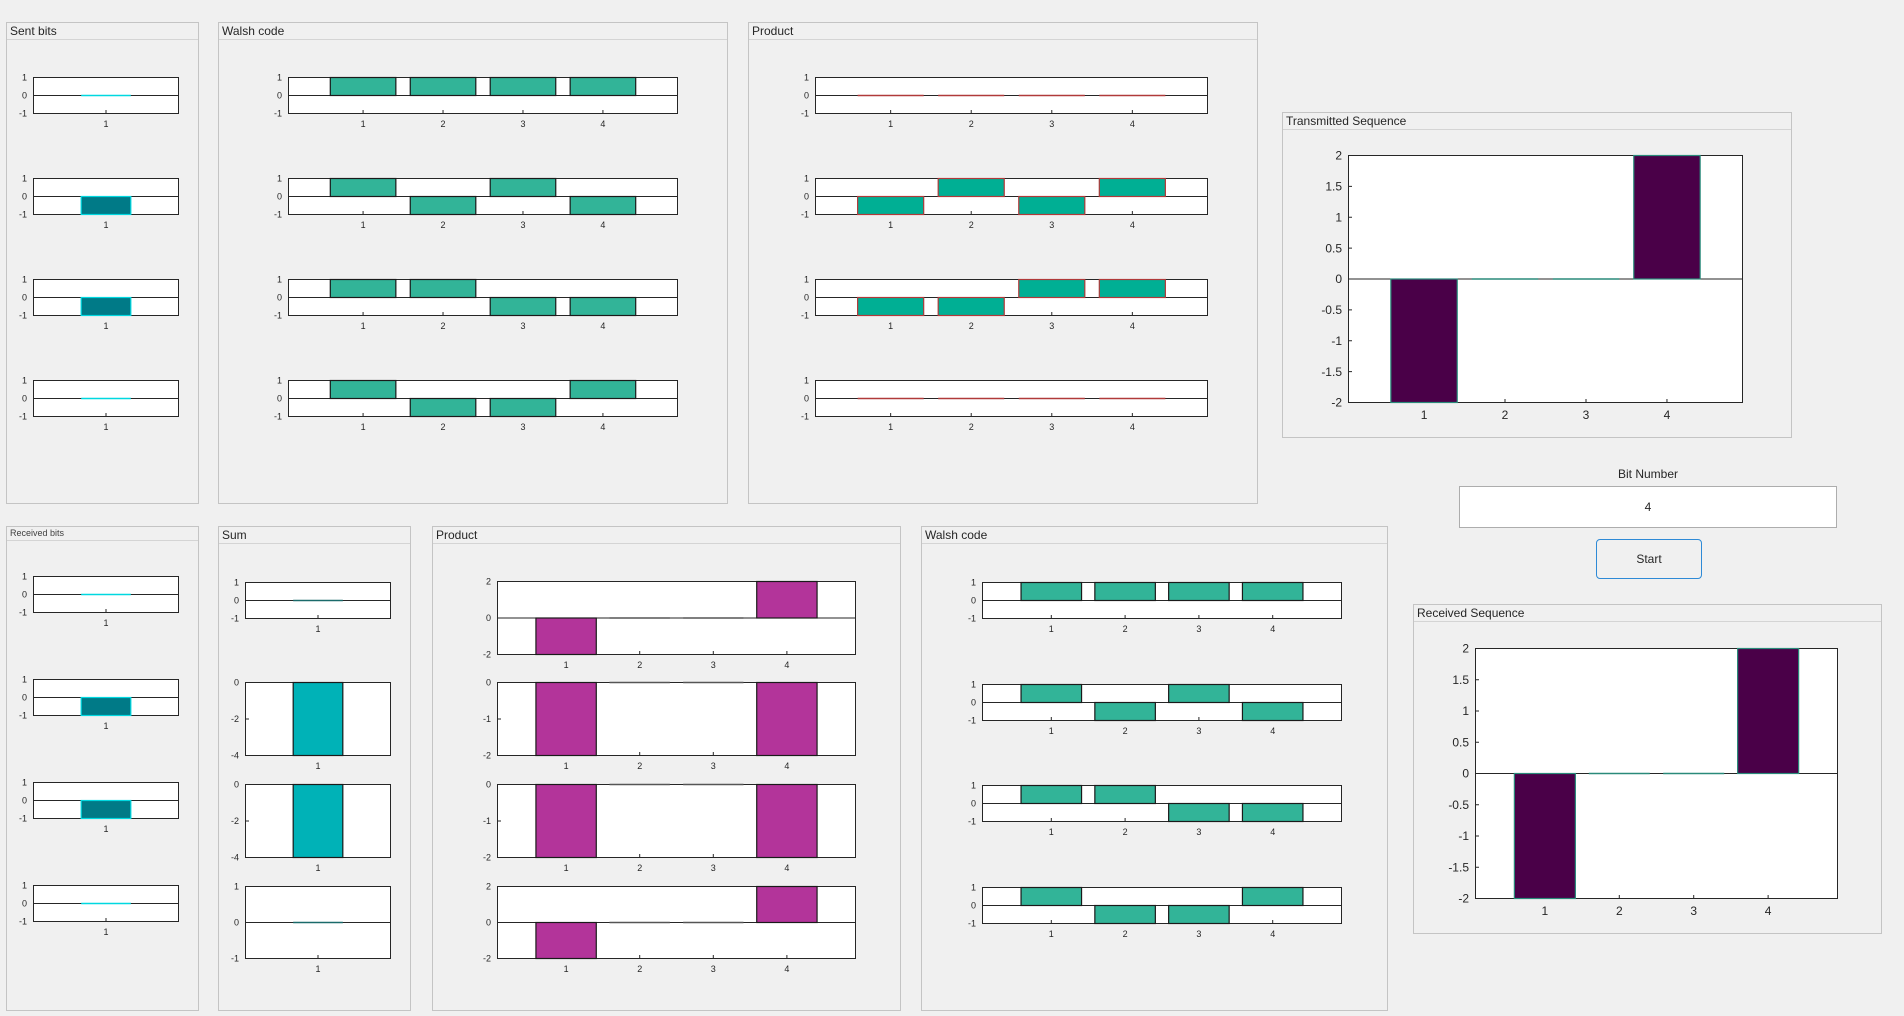 The height and width of the screenshot is (1016, 1904). I want to click on received-bit-4-chart: 1 0 -1 1, so click(99, 909).